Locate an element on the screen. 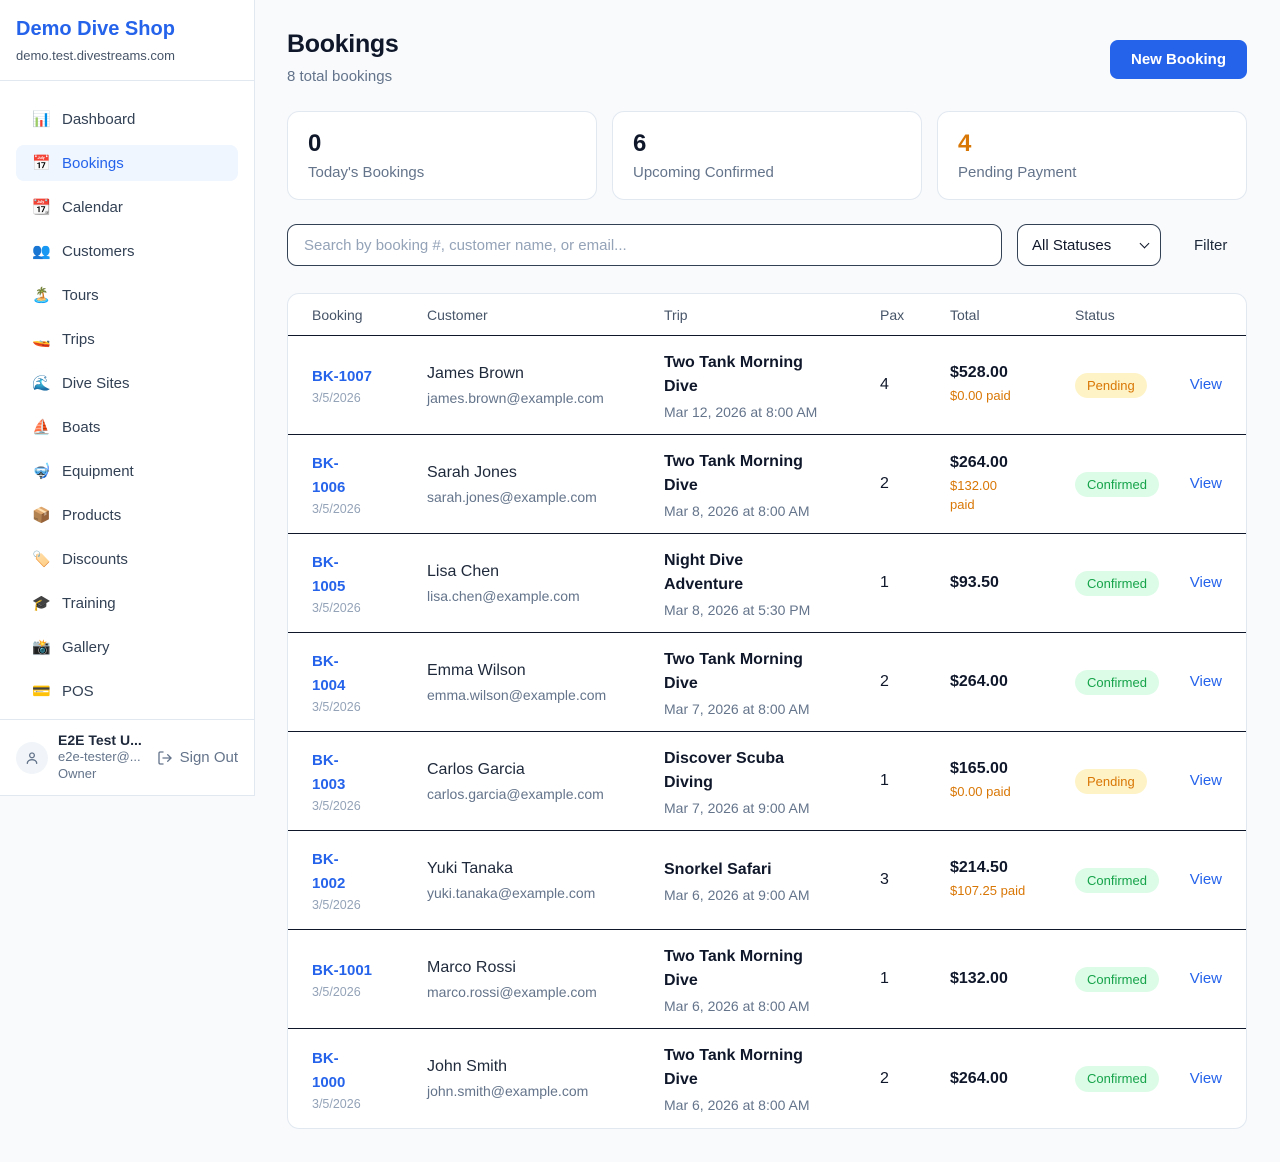 Image resolution: width=1280 pixels, height=1162 pixels. customer-name: Marco Rossi is located at coordinates (471, 967).